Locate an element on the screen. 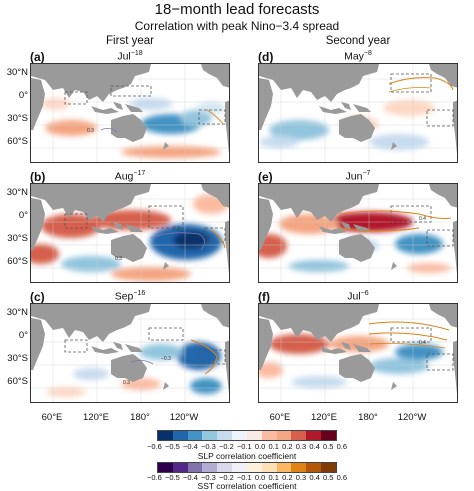 This screenshot has height=491, width=474. panel-month-b: Aug−17 is located at coordinates (130, 176).